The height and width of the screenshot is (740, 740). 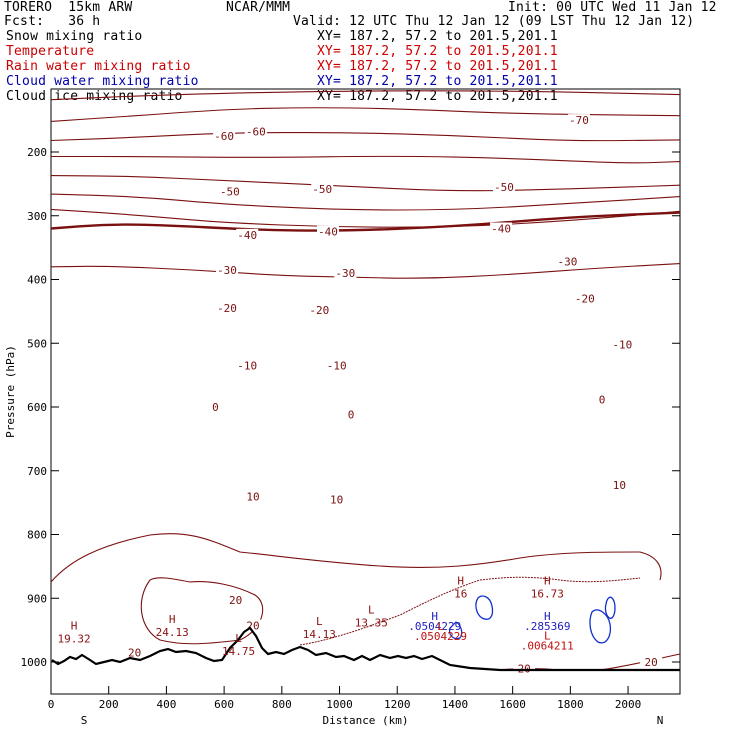 What do you see at coordinates (258, 7) in the screenshot?
I see `center-name: NCAR/MMM` at bounding box center [258, 7].